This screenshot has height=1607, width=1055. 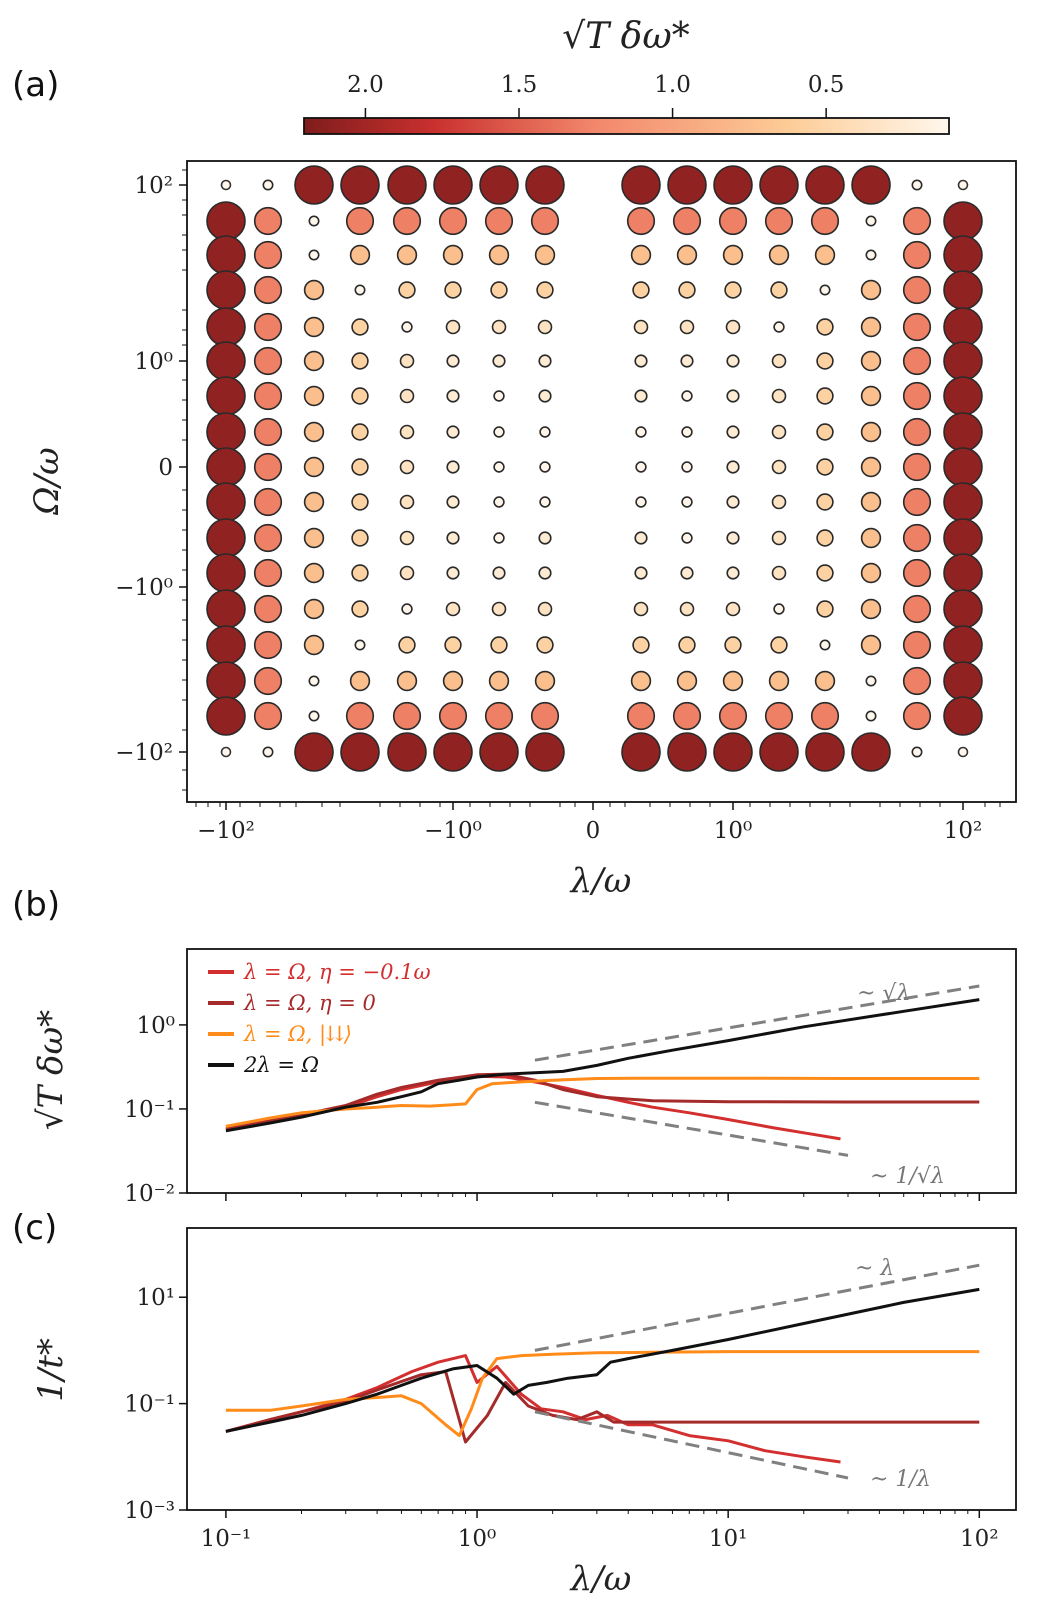 I want to click on x-tick-label: 10², so click(x=979, y=1539).